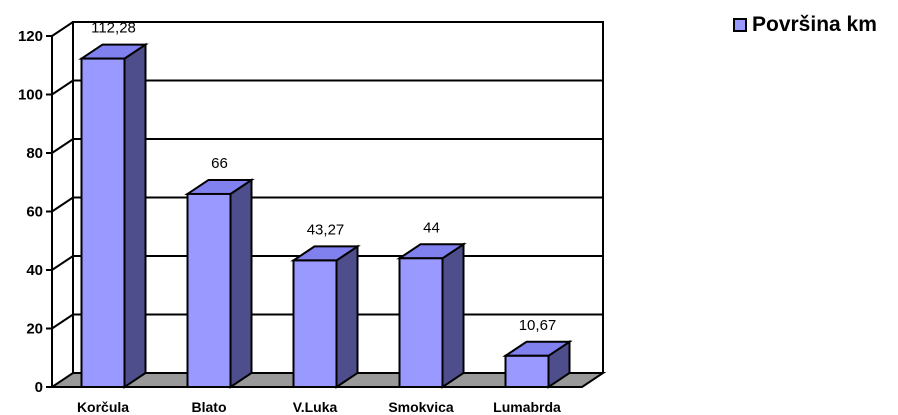 Image resolution: width=898 pixels, height=415 pixels. What do you see at coordinates (814, 24) in the screenshot?
I see `legend-label: Površina km` at bounding box center [814, 24].